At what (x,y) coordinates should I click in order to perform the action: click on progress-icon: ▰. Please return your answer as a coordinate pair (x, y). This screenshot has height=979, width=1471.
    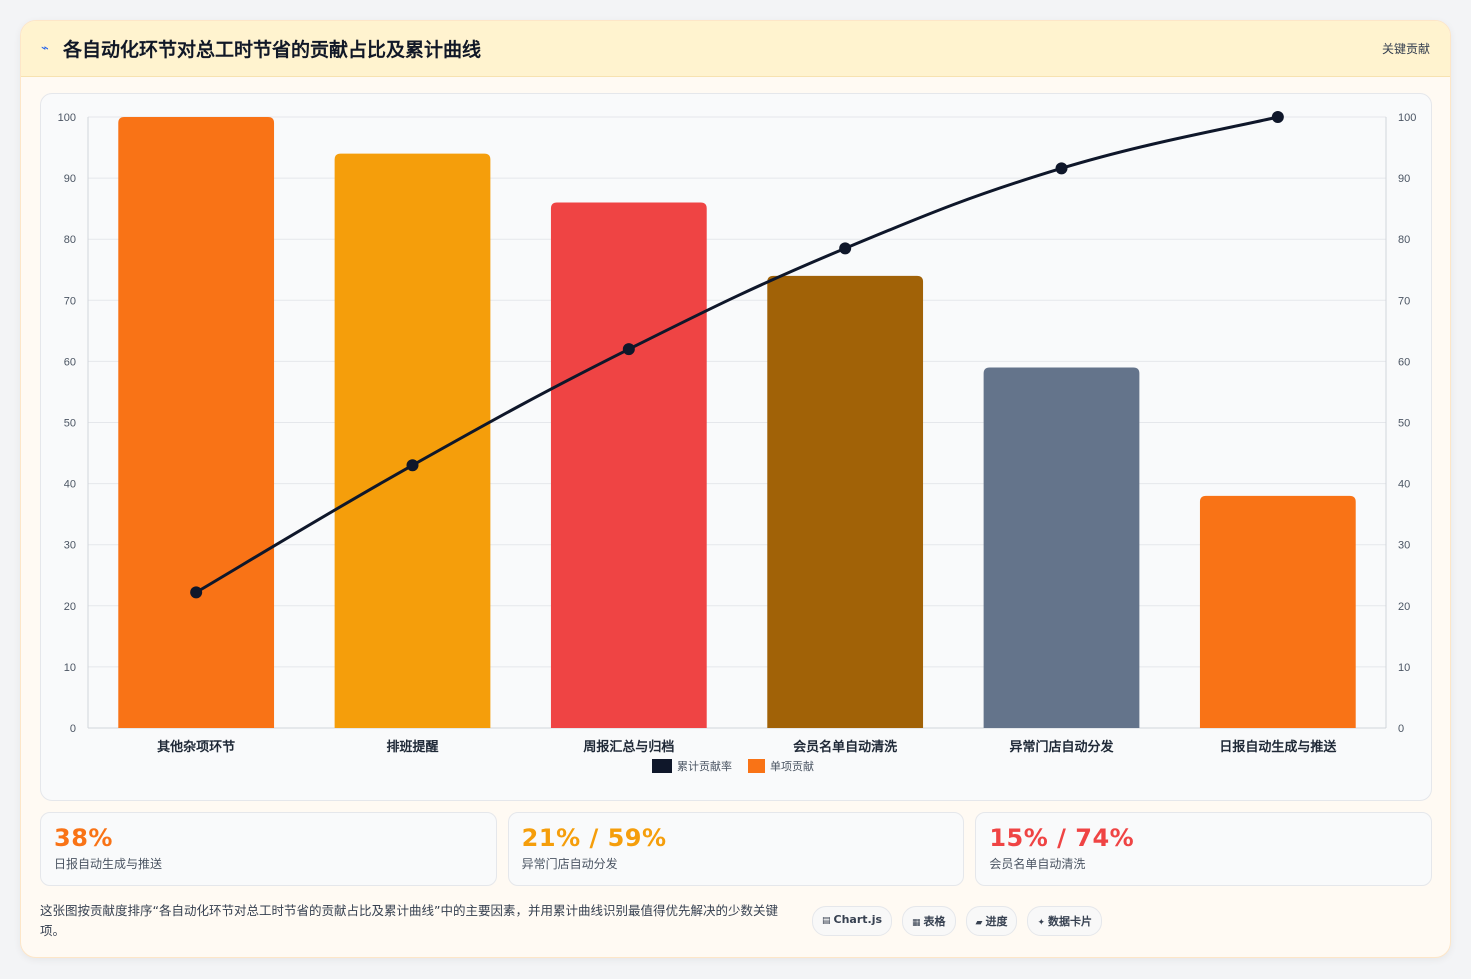
    Looking at the image, I should click on (979, 923).